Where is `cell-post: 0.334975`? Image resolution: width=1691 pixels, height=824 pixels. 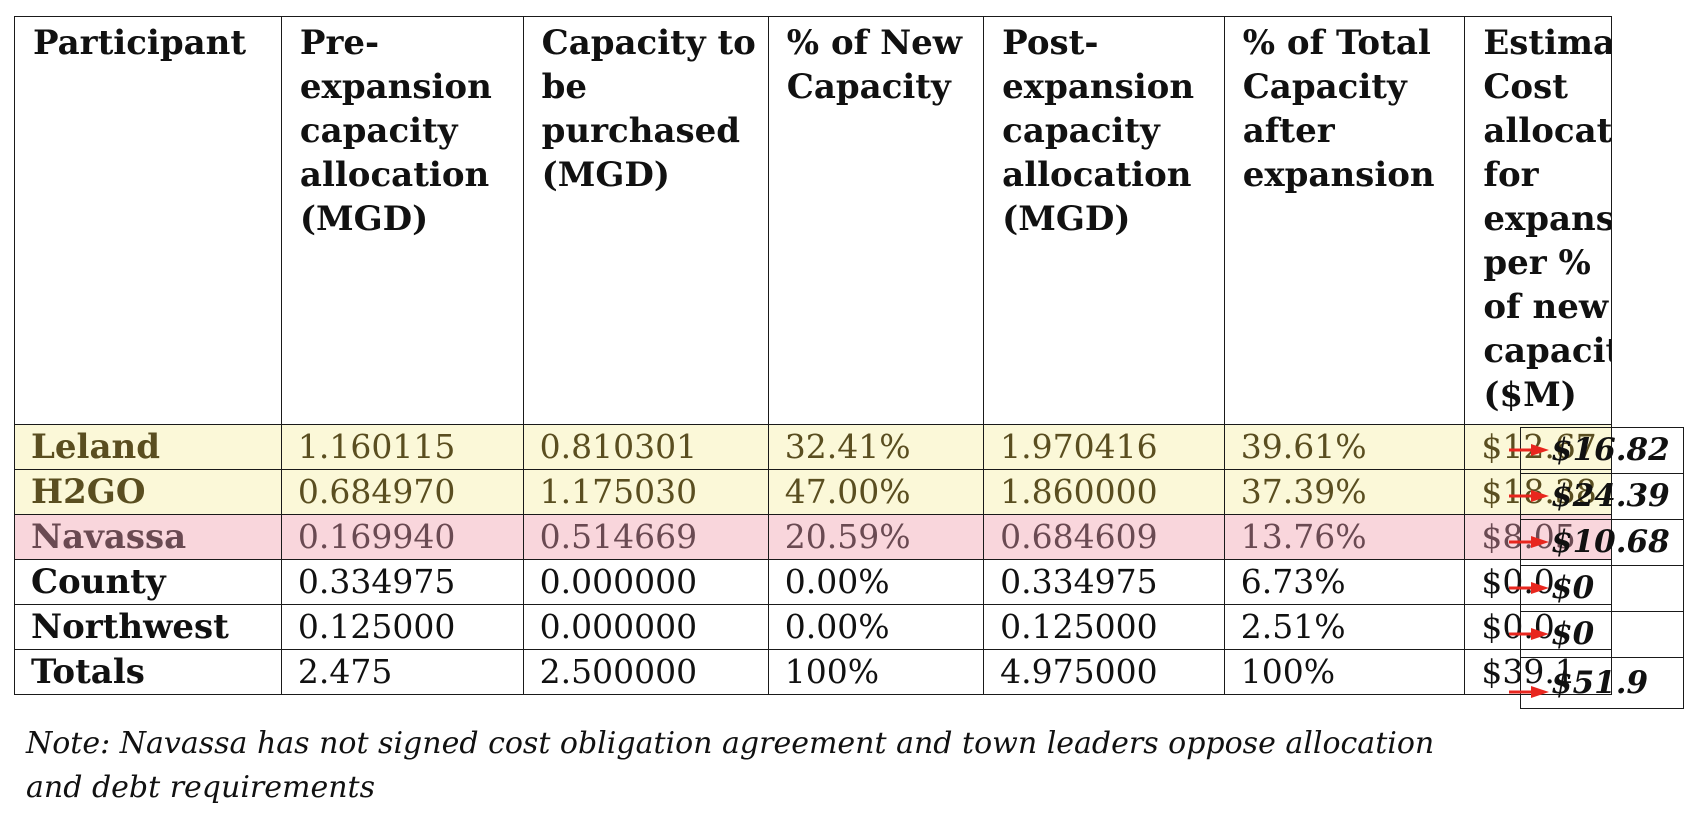 cell-post: 0.334975 is located at coordinates (1104, 582).